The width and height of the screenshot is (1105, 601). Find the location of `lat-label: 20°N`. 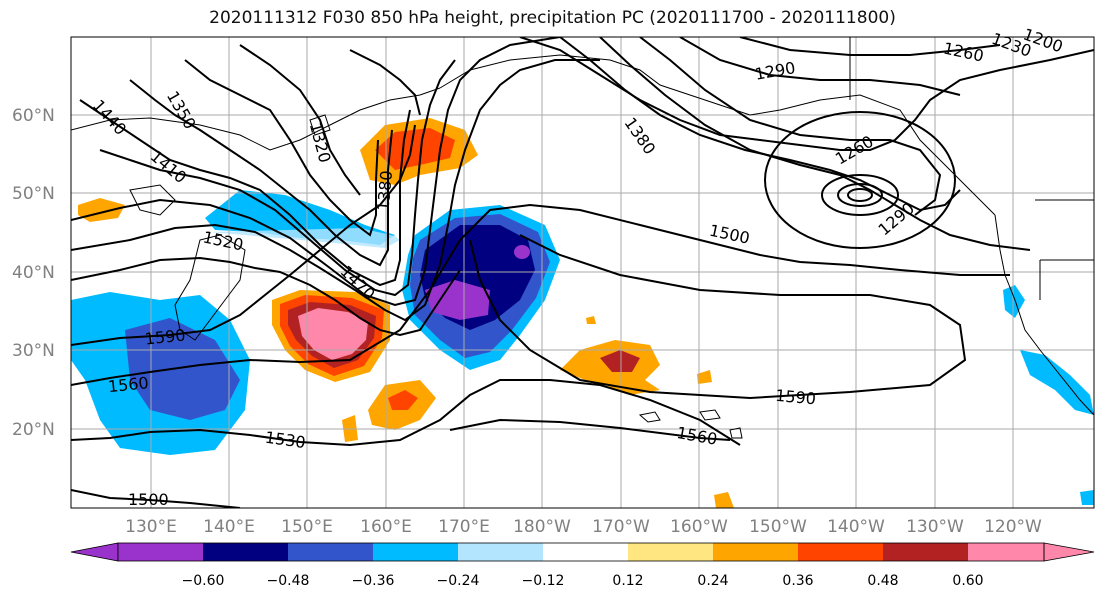

lat-label: 20°N is located at coordinates (33, 430).